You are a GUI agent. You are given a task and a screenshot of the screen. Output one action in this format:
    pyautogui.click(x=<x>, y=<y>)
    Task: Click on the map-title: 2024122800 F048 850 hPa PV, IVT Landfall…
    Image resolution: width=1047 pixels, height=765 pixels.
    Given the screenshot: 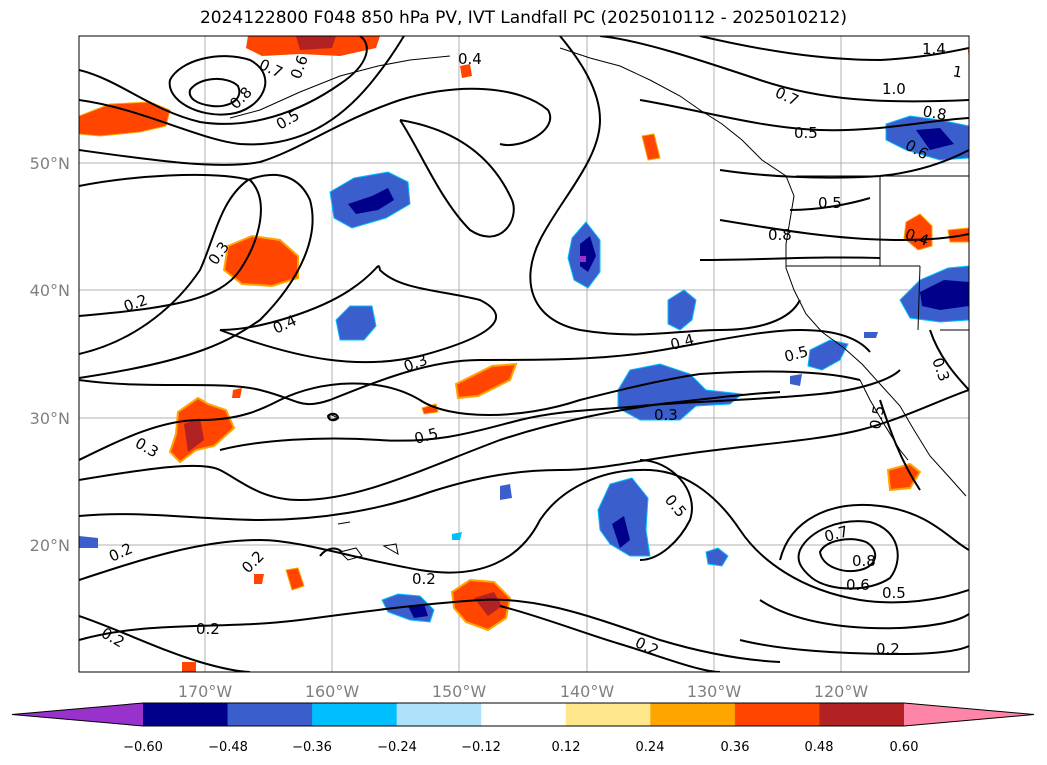 What is the action you would take?
    pyautogui.click(x=523, y=18)
    